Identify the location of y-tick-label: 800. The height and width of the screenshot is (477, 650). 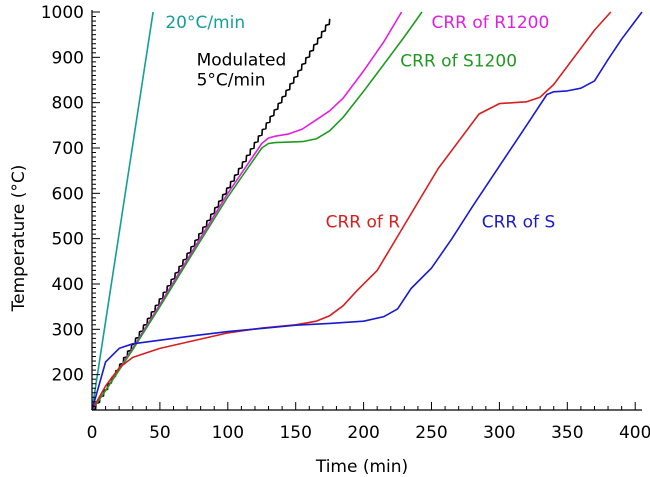
(68, 104).